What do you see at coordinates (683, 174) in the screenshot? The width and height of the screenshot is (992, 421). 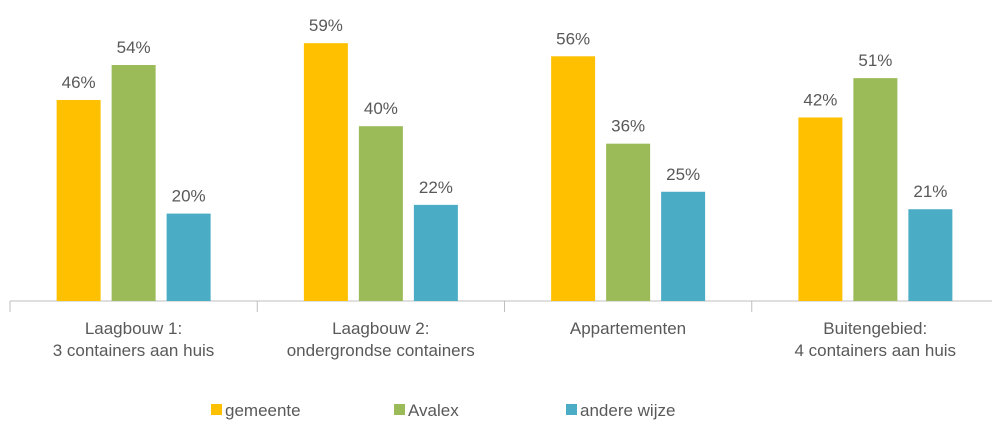 I see `value-label: 25%` at bounding box center [683, 174].